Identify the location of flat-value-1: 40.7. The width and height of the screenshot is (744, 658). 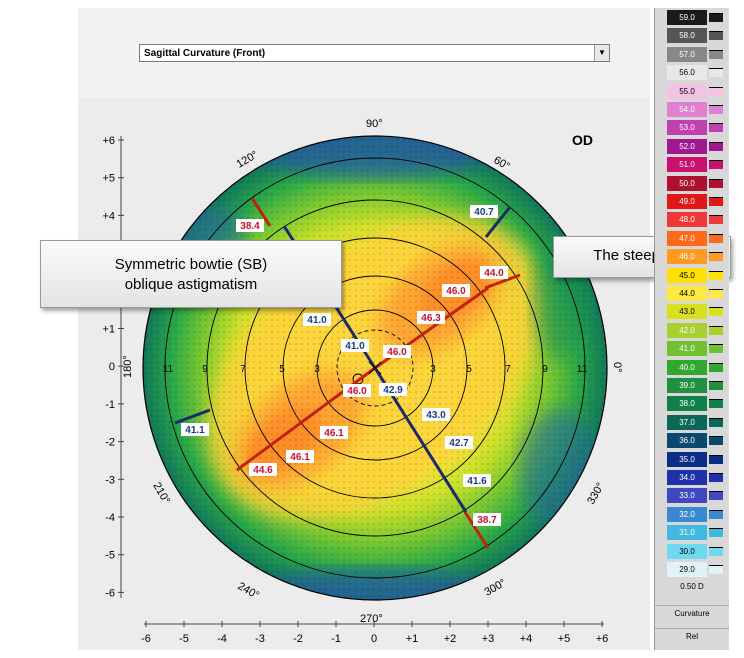
(484, 211).